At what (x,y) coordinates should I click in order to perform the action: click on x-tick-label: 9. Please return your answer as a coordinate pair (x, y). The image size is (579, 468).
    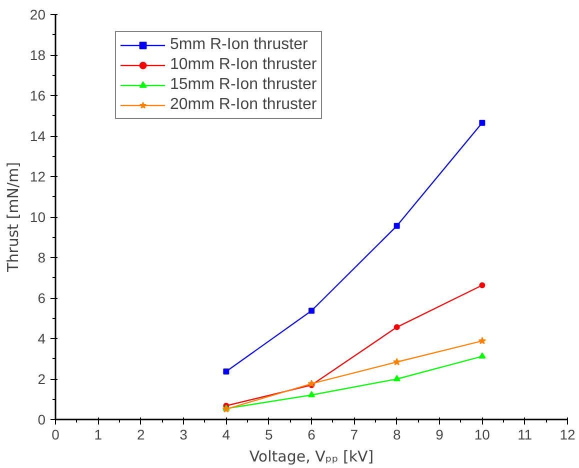
    Looking at the image, I should click on (440, 434).